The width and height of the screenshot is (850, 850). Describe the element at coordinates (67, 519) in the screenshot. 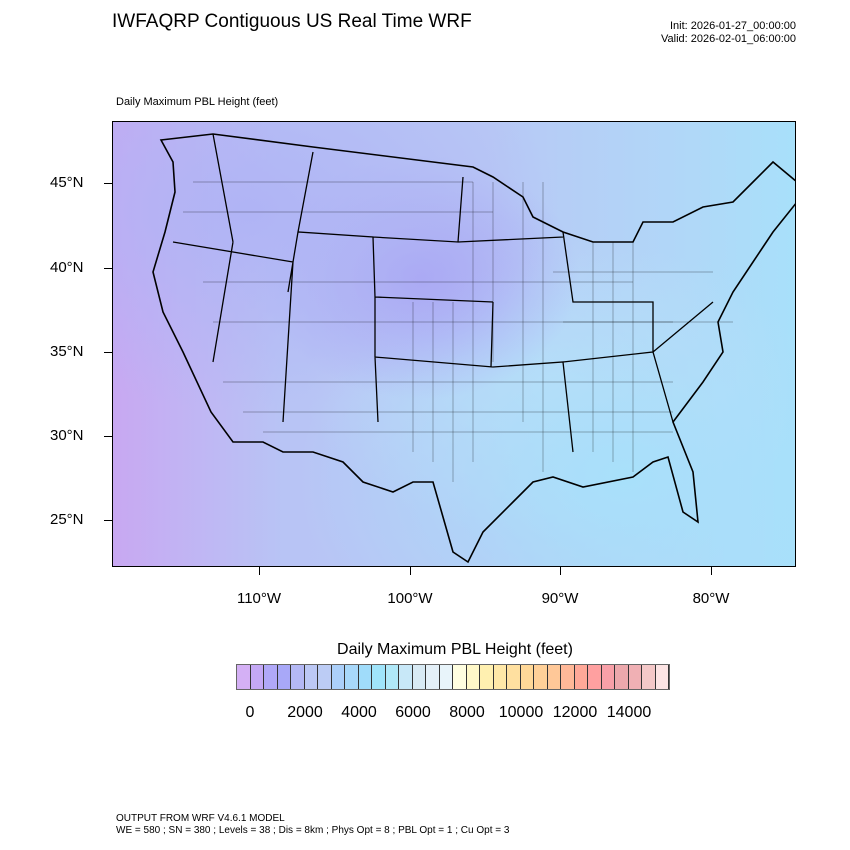

I see `lat-label: 25°N` at that location.